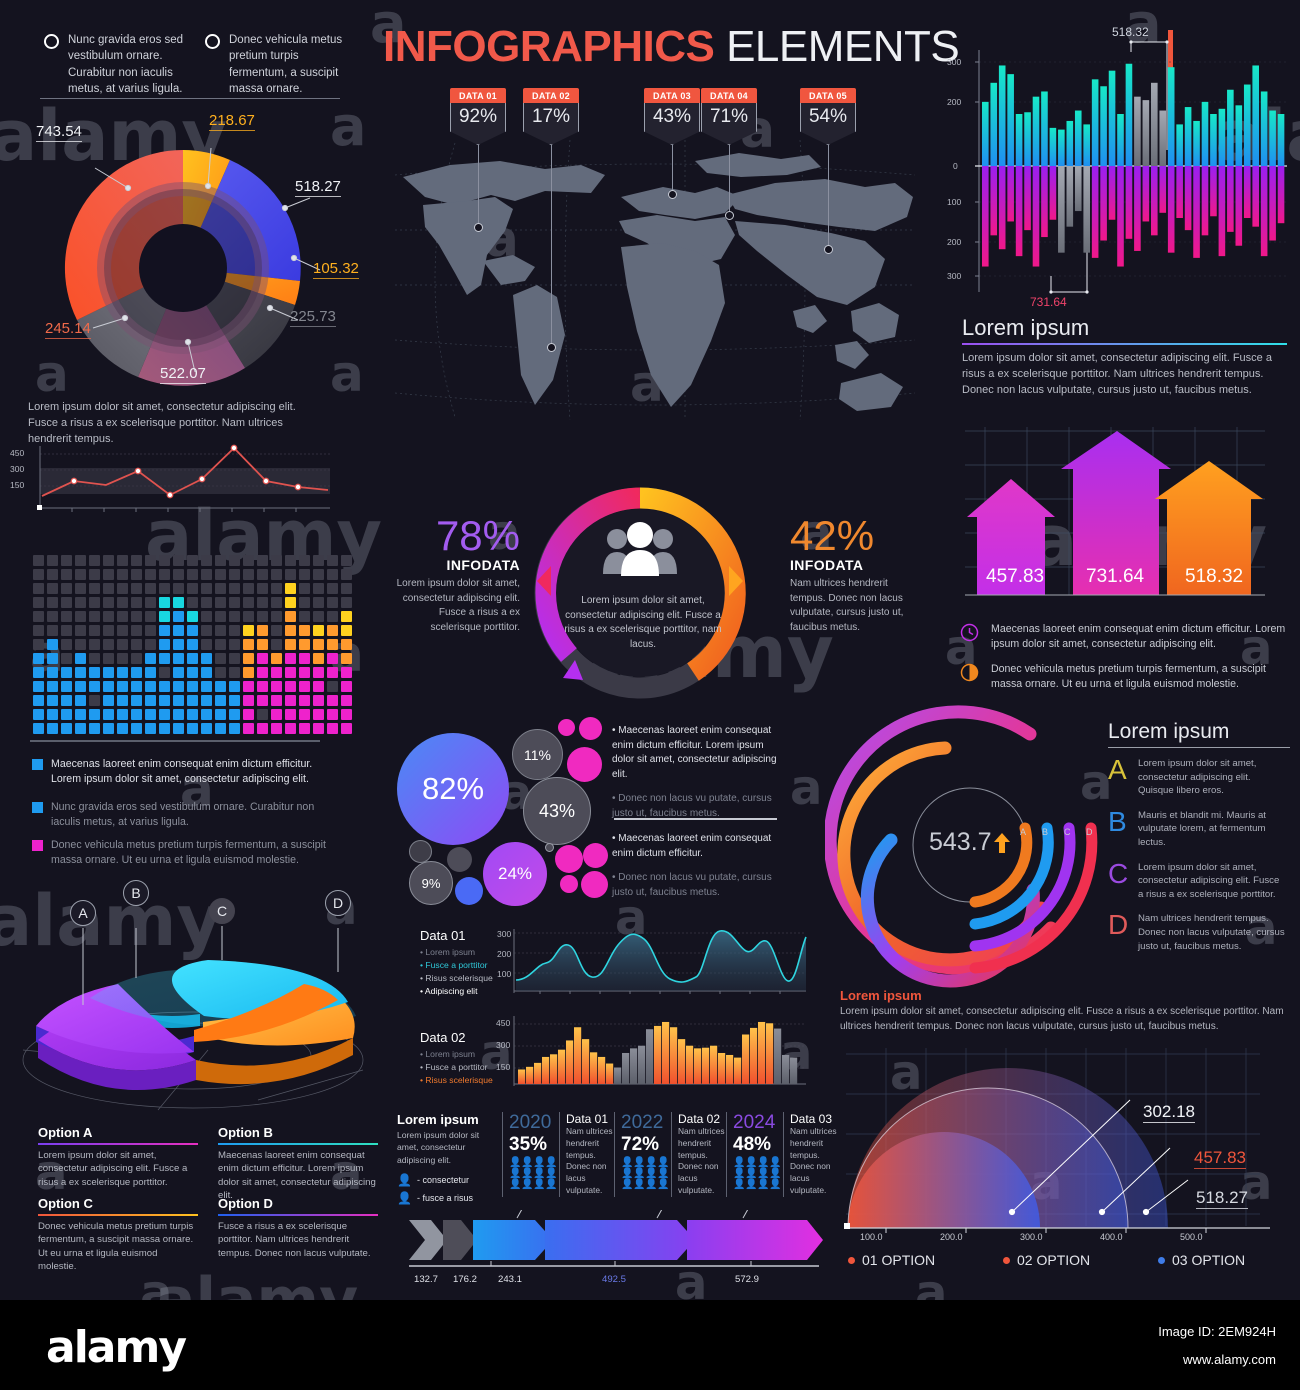 This screenshot has width=1300, height=1390. I want to click on bubble-9: 9%, so click(431, 883).